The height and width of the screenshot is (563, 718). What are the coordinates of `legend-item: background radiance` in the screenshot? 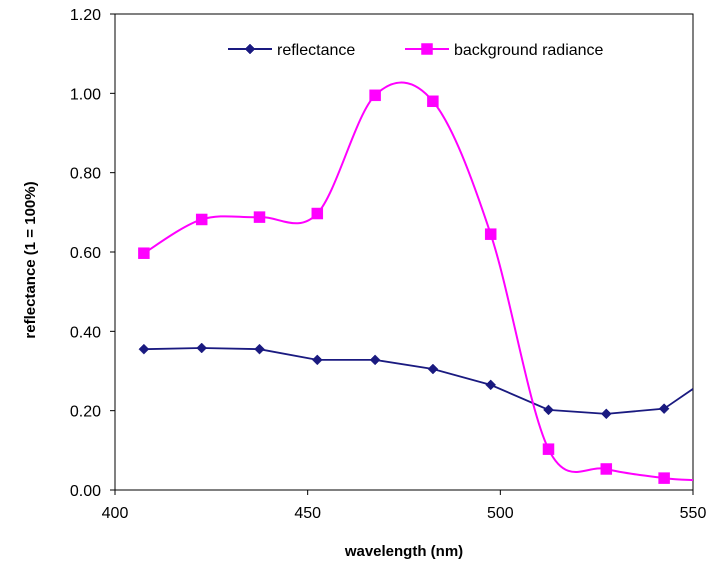 It's located at (504, 50).